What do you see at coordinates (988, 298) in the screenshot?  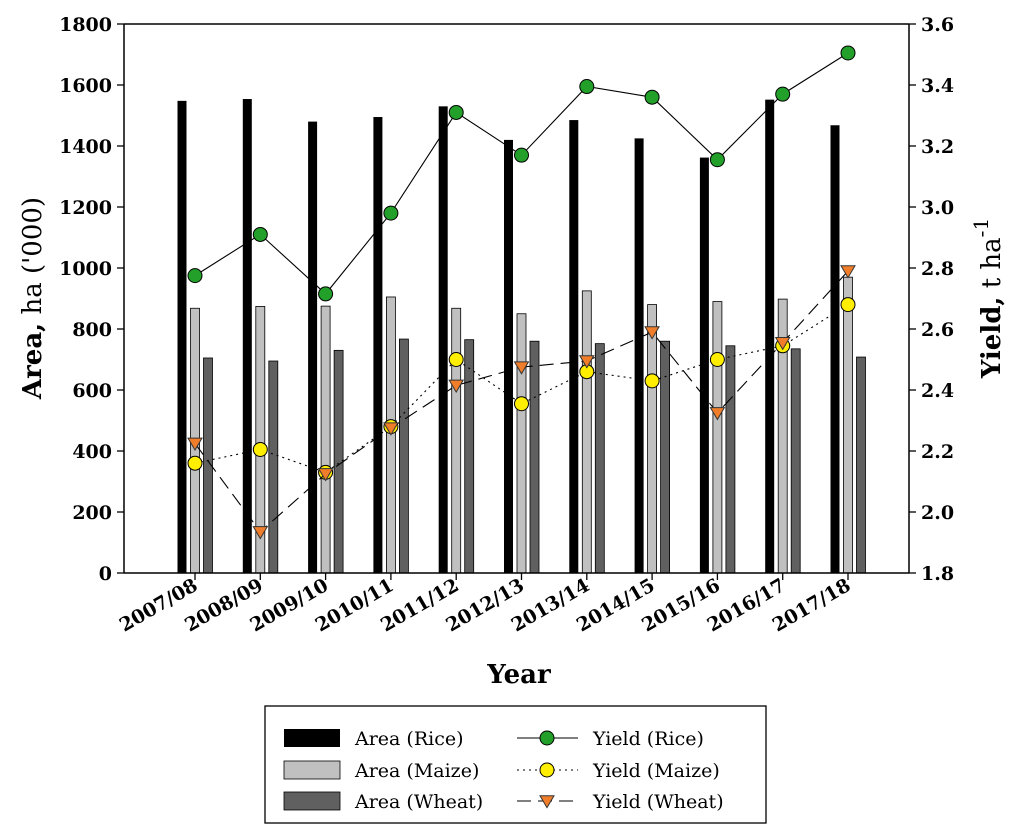 I see `right-axis-title: Yield, t ha-1` at bounding box center [988, 298].